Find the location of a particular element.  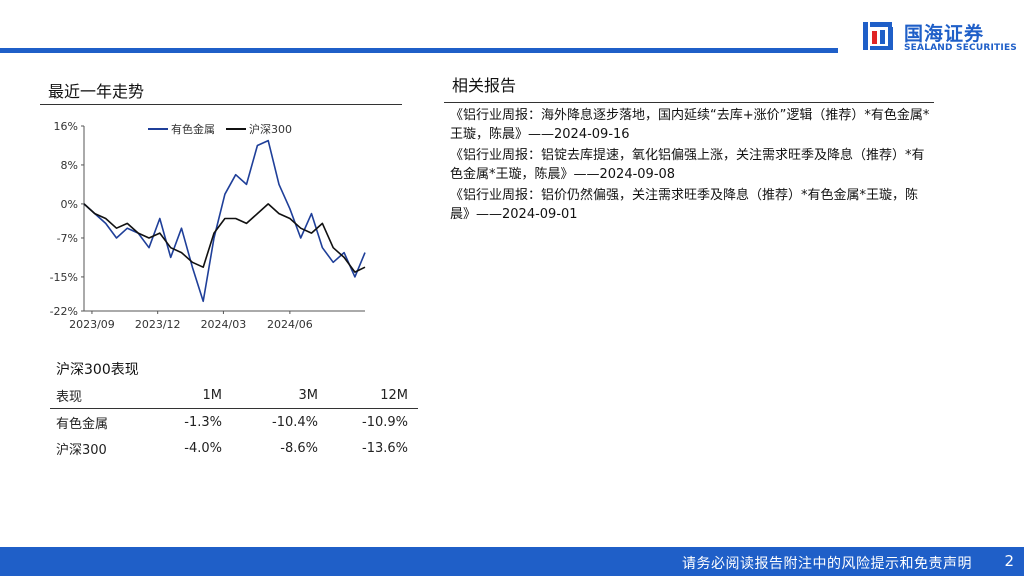

table-header-cell: 3M is located at coordinates (308, 395).